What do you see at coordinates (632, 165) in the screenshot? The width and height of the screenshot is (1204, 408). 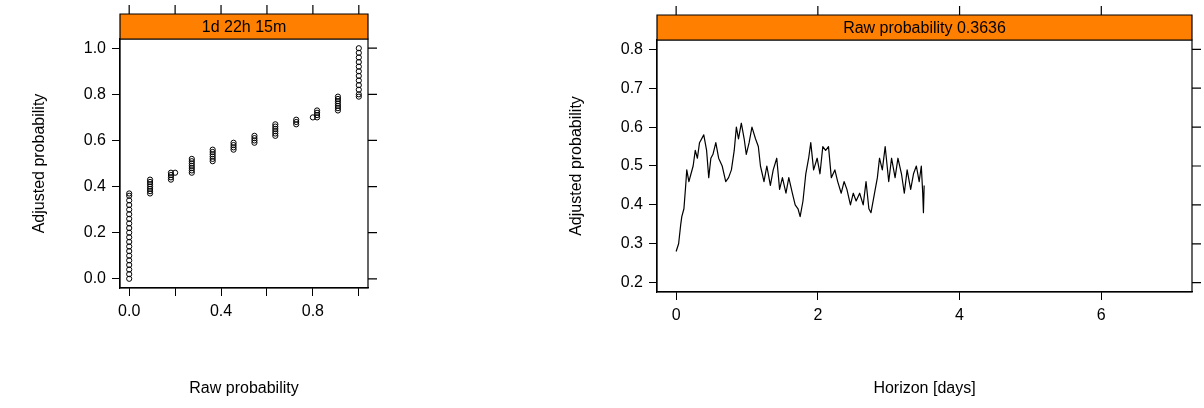 I see `y-tick-label: 0.5` at bounding box center [632, 165].